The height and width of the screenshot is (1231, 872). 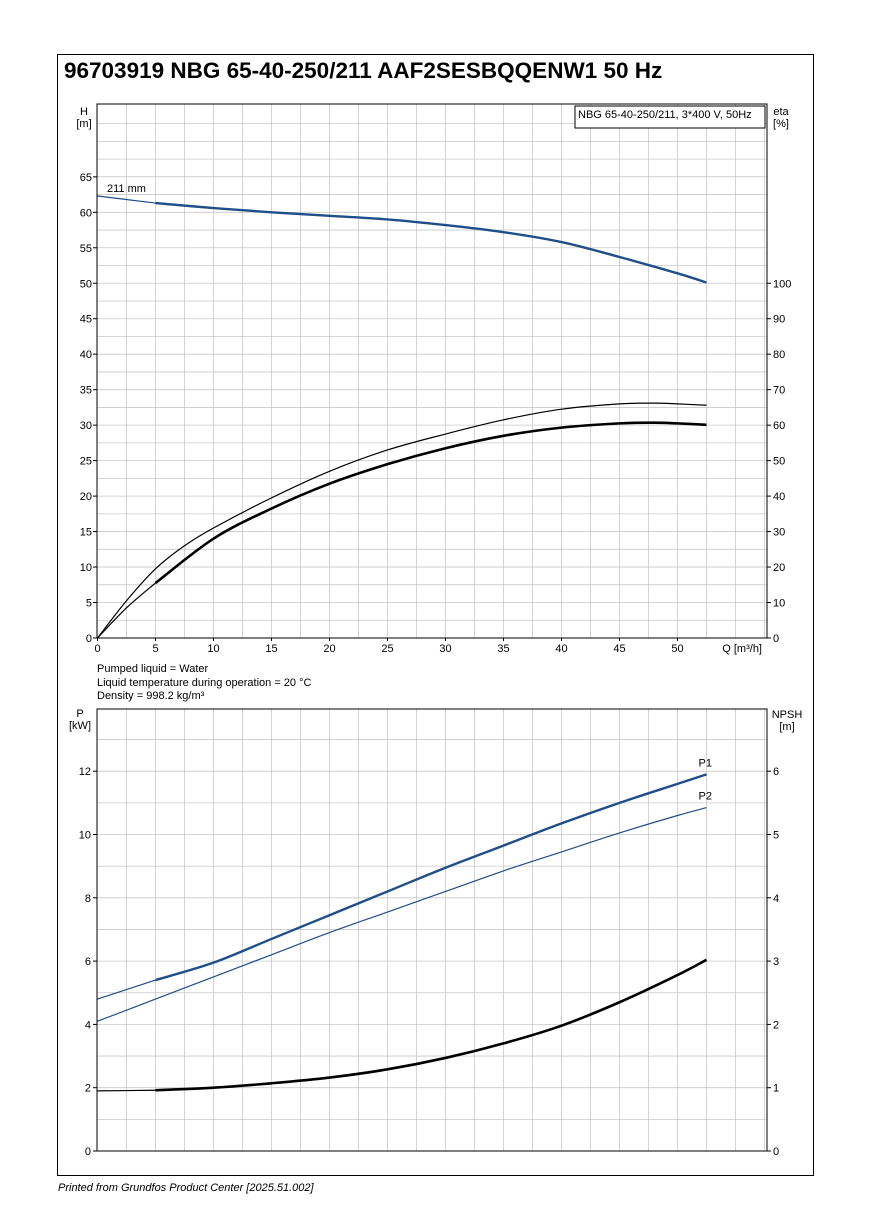 I want to click on y-tick-label: 60, so click(x=86, y=213).